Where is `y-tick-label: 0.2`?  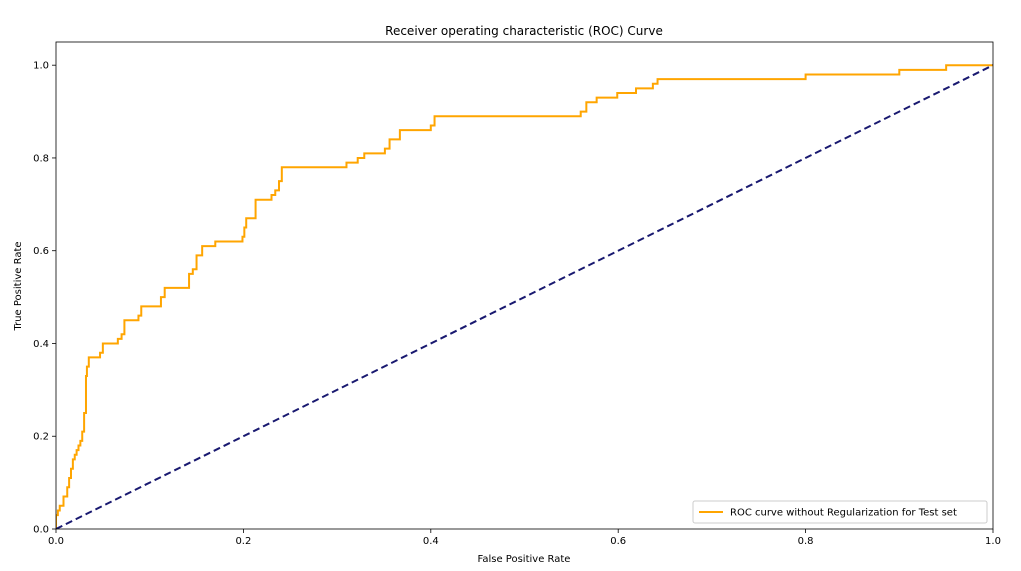
y-tick-label: 0.2 is located at coordinates (41, 437).